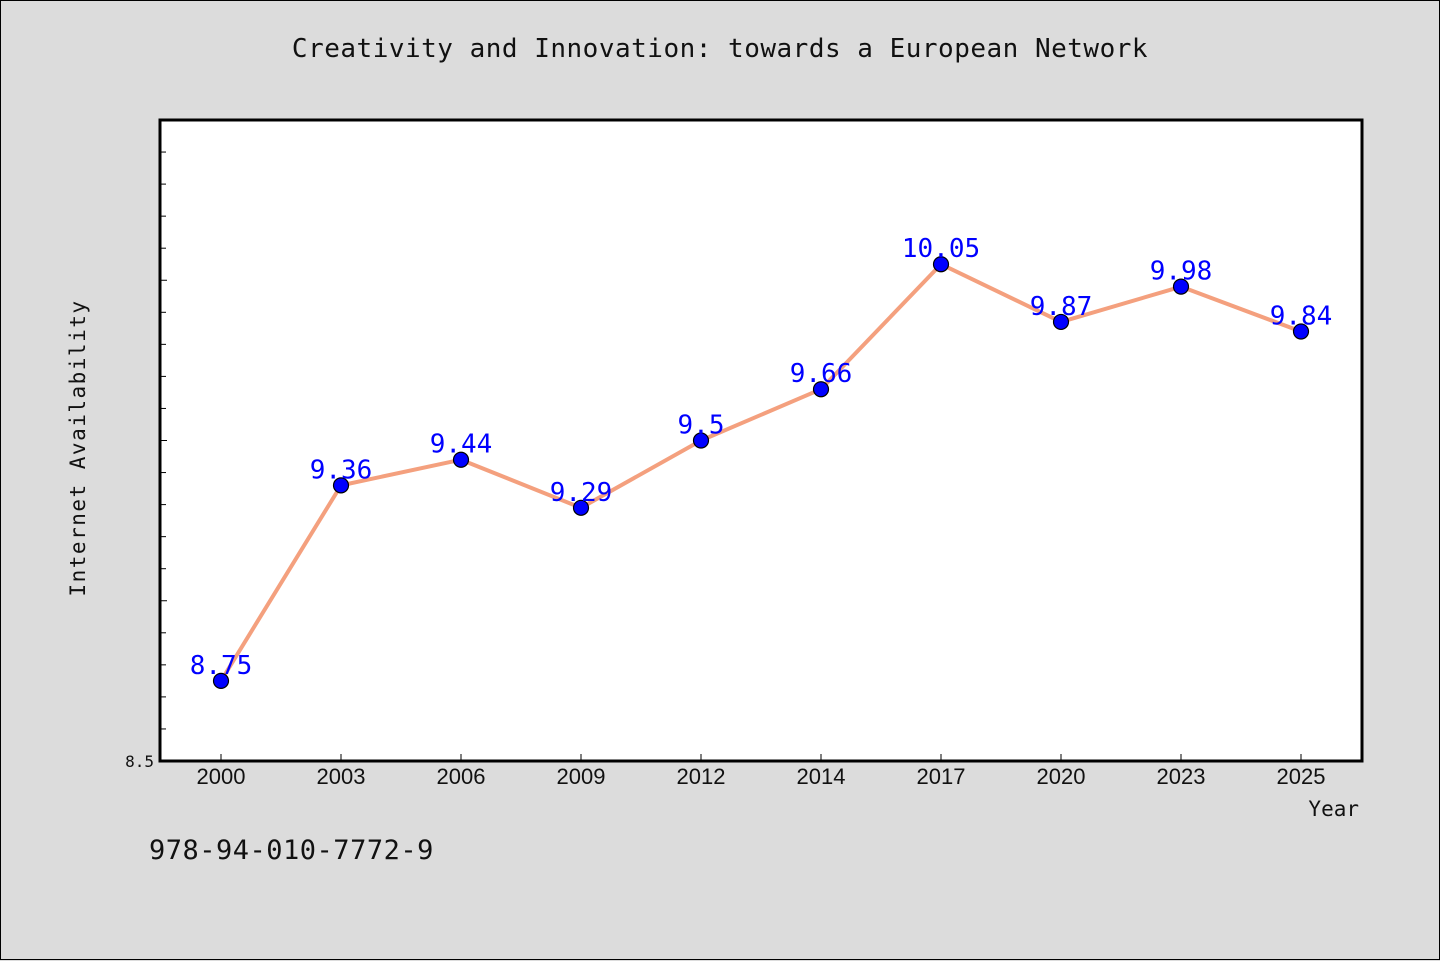 The height and width of the screenshot is (961, 1440). I want to click on data-label: 9.44, so click(461, 445).